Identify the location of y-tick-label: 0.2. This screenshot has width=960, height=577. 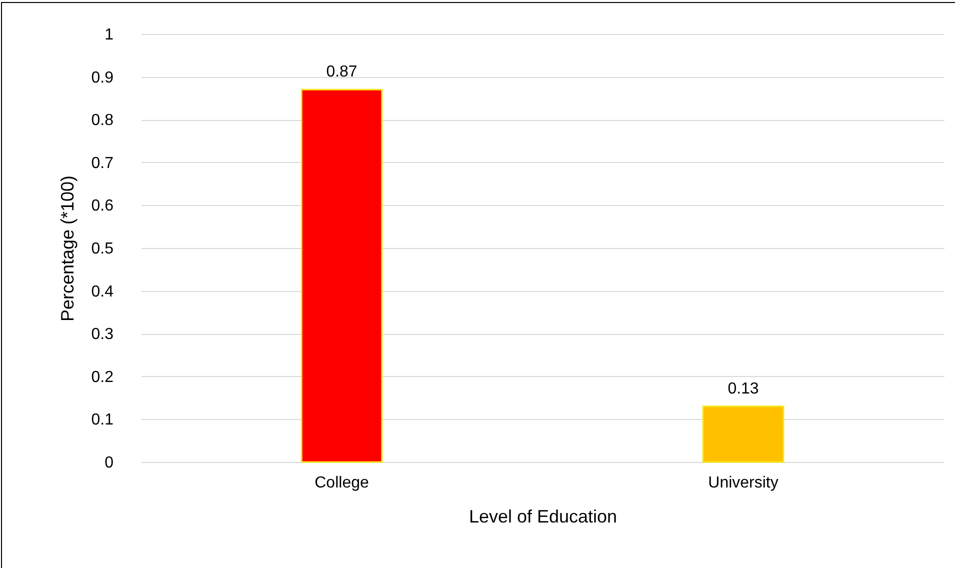
(102, 377).